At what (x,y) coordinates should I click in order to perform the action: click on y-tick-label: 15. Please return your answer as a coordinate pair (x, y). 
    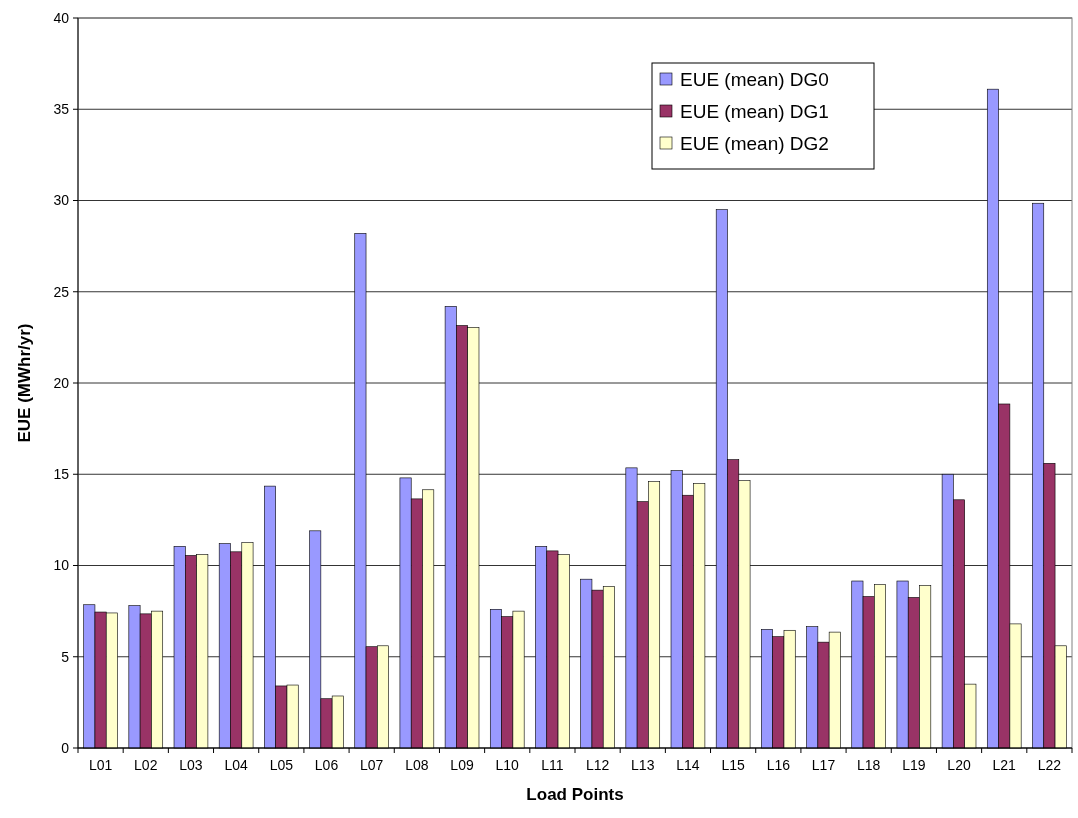
    Looking at the image, I should click on (61, 474).